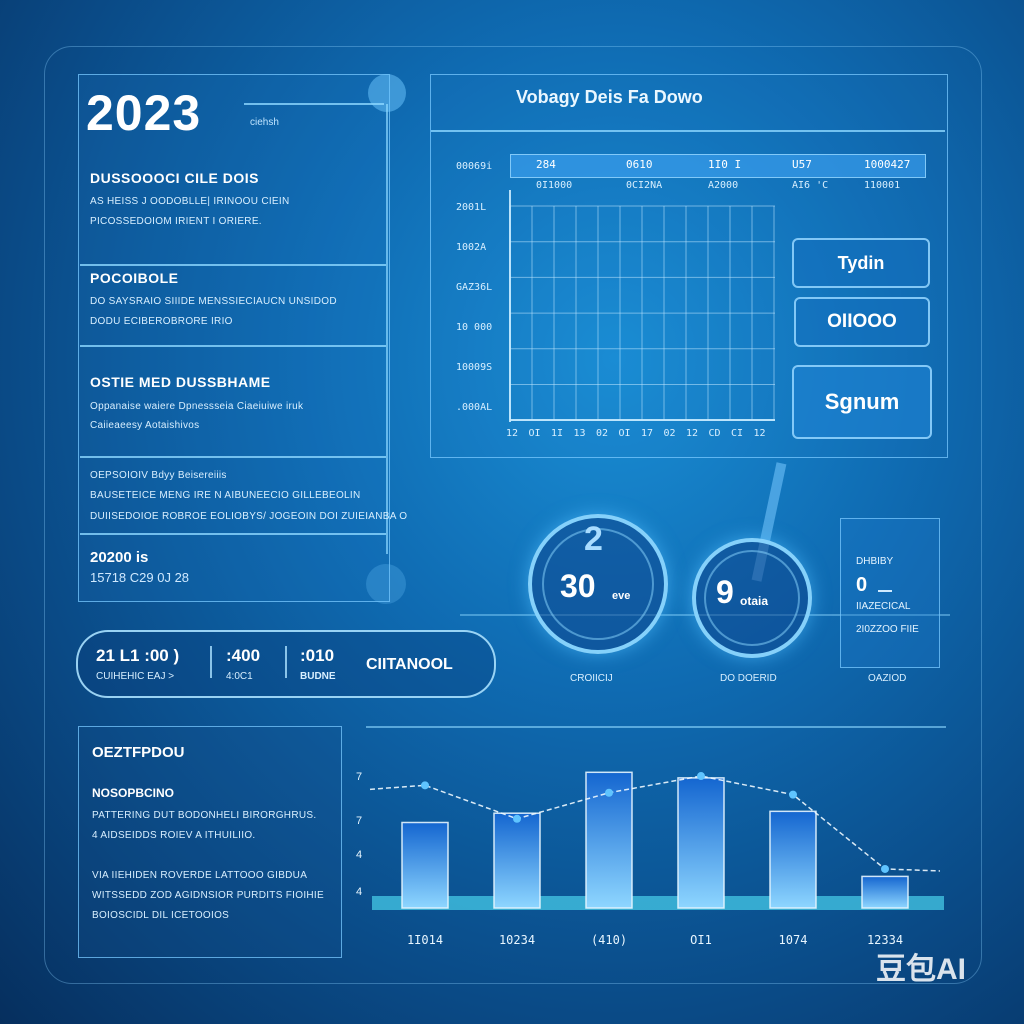 The width and height of the screenshot is (1024, 1024). What do you see at coordinates (723, 185) in the screenshot?
I see `grid-column-sub: A2000` at bounding box center [723, 185].